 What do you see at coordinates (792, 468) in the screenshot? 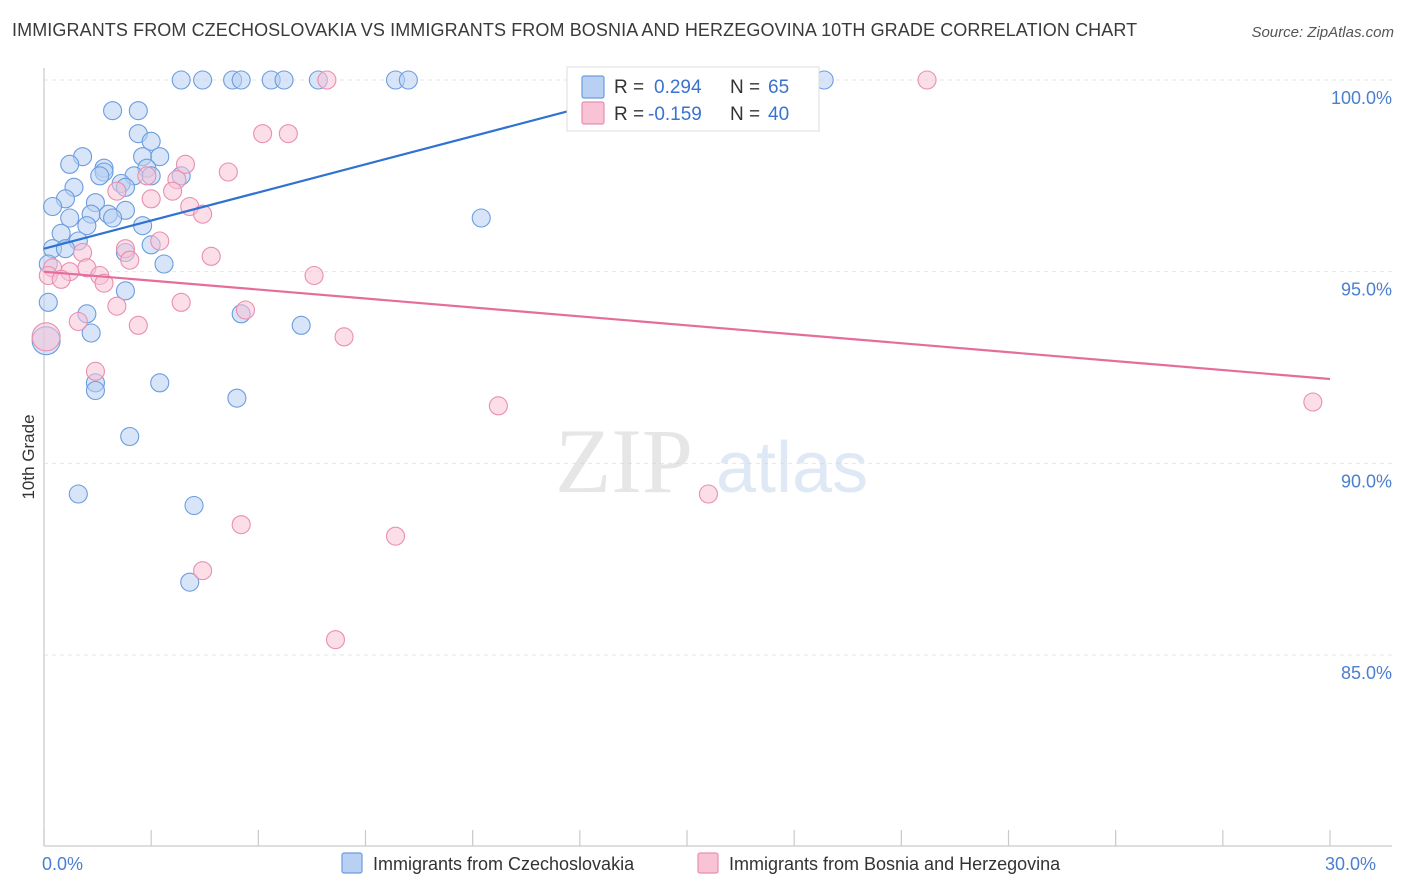
I see `watermark-atlas: atlas` at bounding box center [792, 468].